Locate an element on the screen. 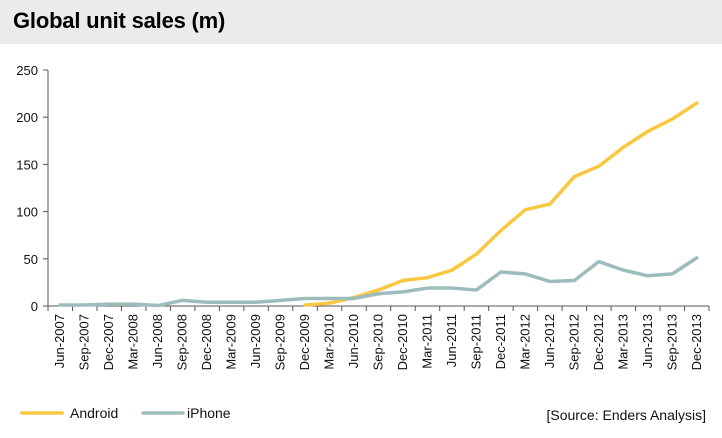  source-note: [Source: Enders Analysis] is located at coordinates (626, 415).